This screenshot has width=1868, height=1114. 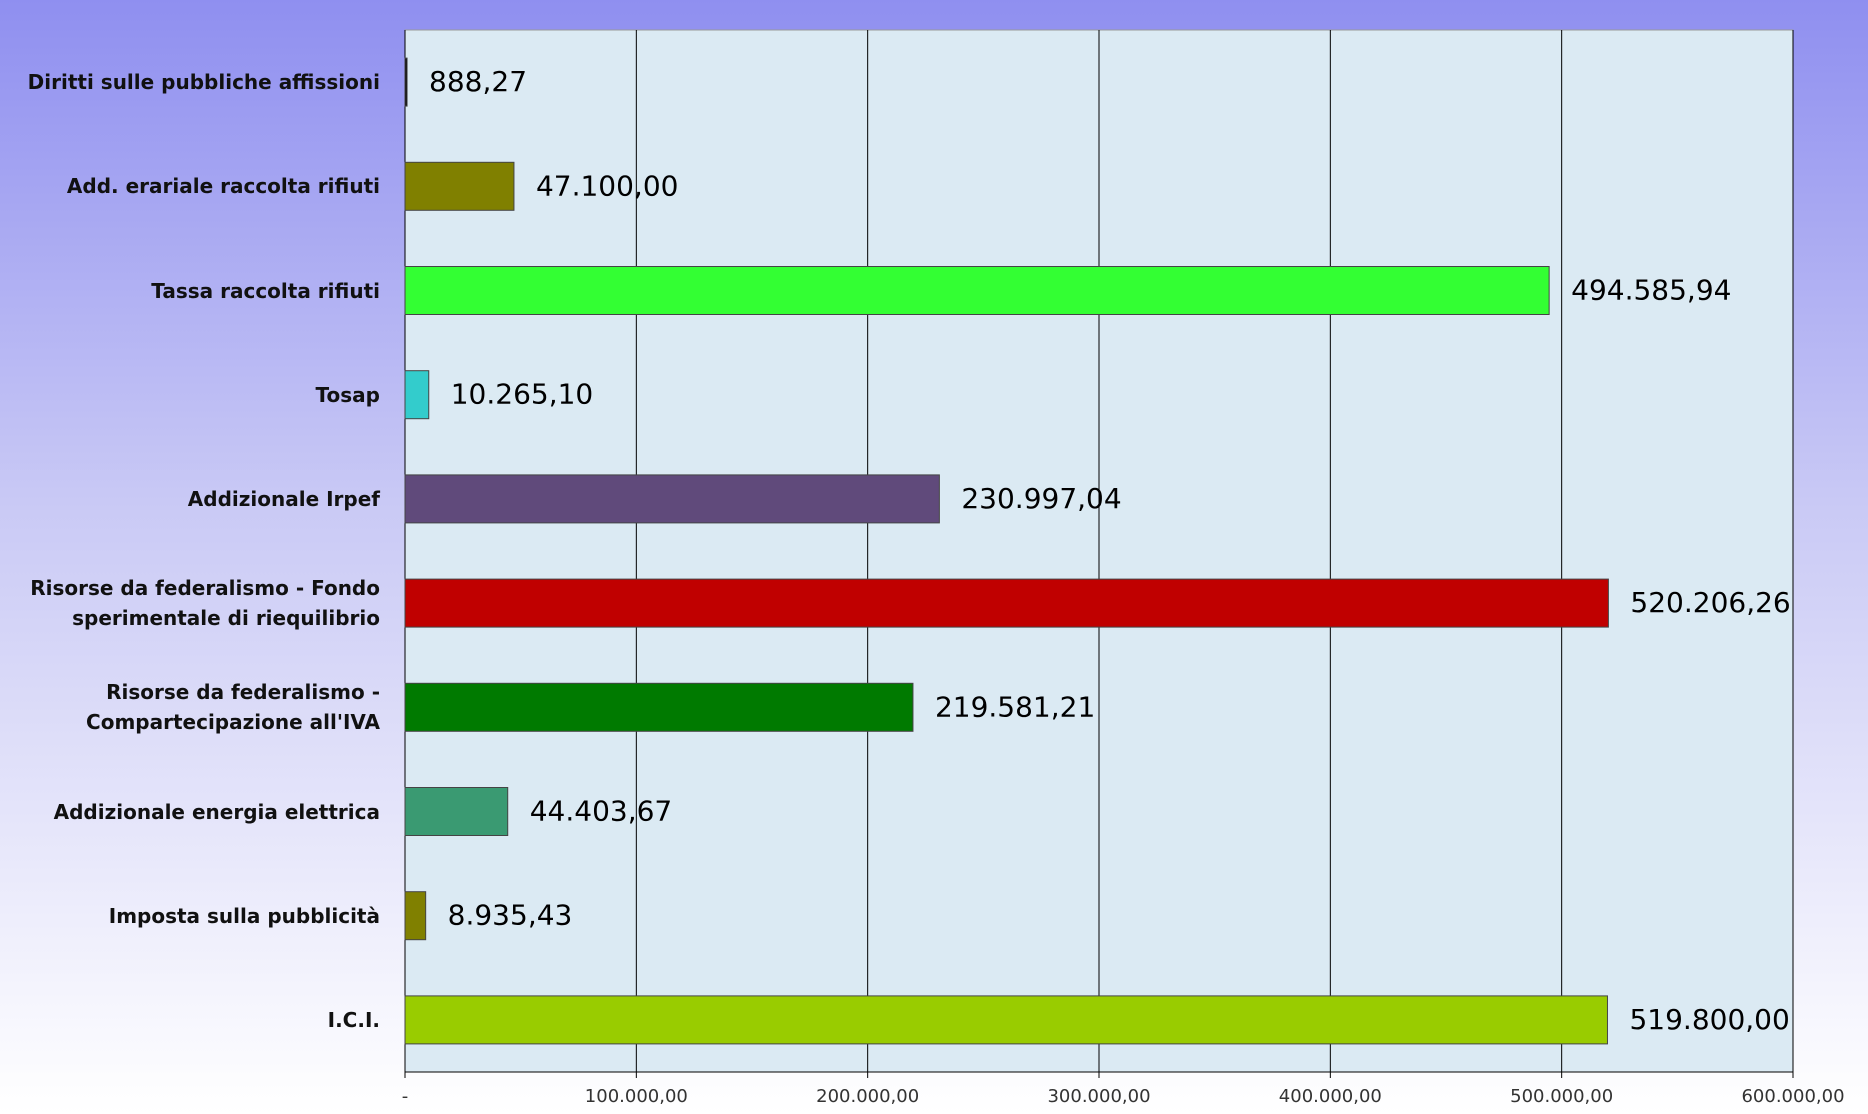 I want to click on data-label: 519.800,00, so click(x=1709, y=1019).